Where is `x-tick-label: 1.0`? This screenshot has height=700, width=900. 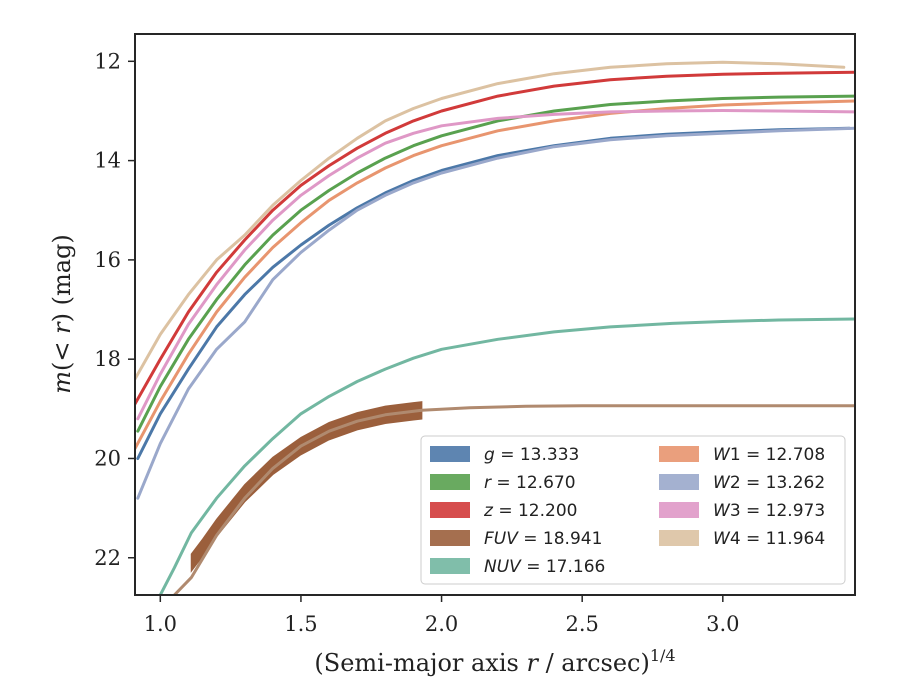 x-tick-label: 1.0 is located at coordinates (160, 624).